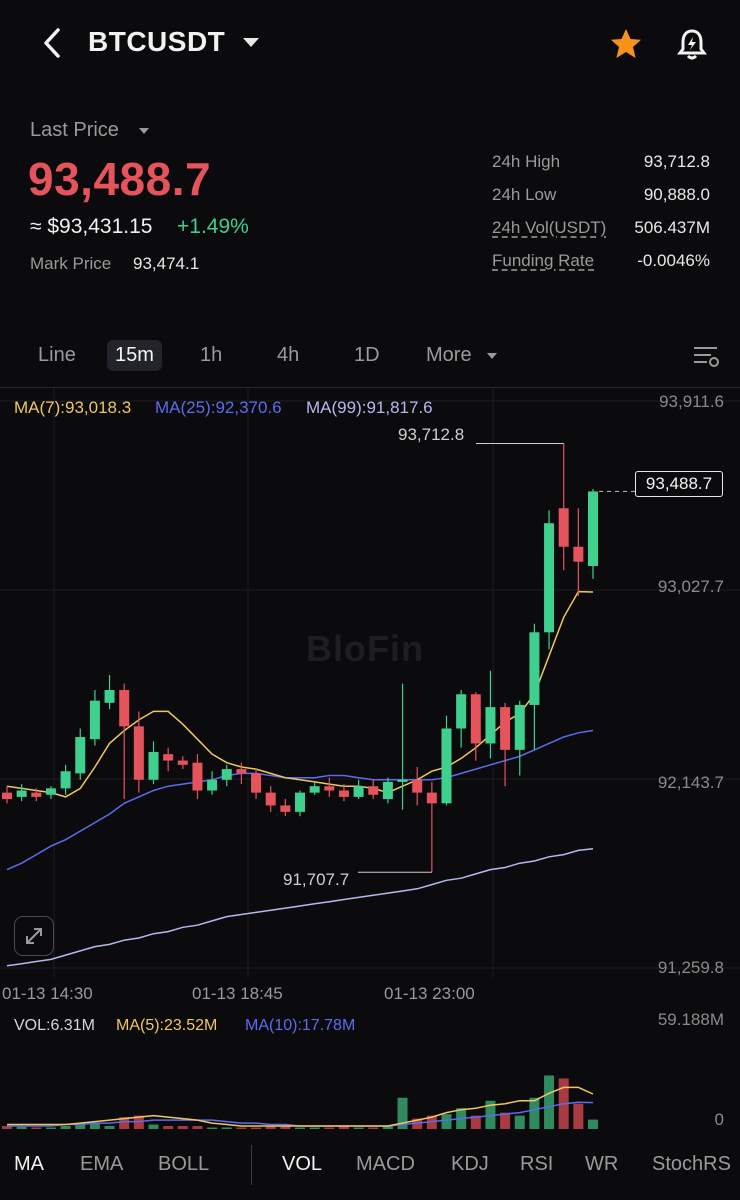  What do you see at coordinates (370, 387) in the screenshot?
I see `tabs-divider` at bounding box center [370, 387].